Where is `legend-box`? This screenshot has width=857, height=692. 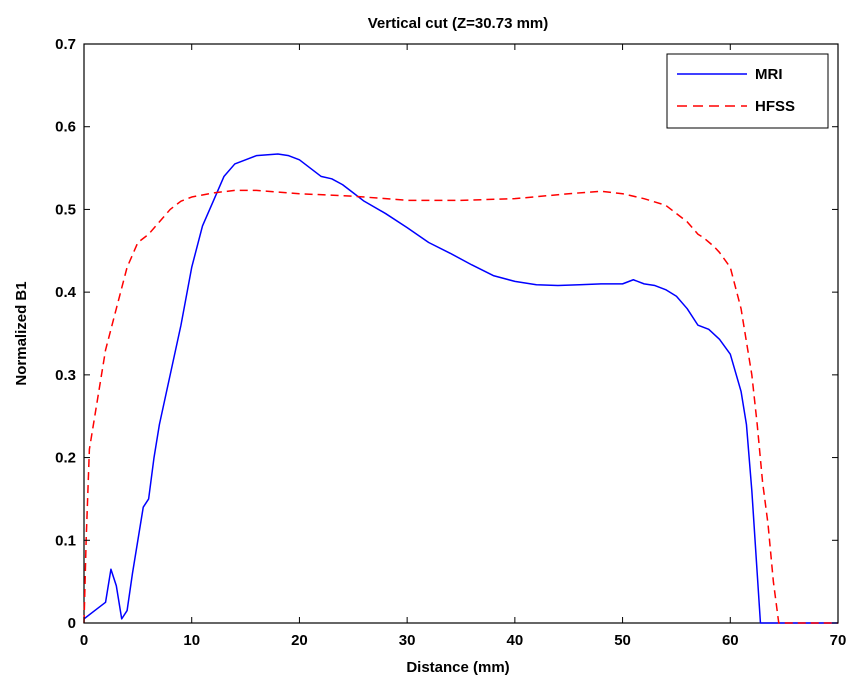 legend-box is located at coordinates (747, 91).